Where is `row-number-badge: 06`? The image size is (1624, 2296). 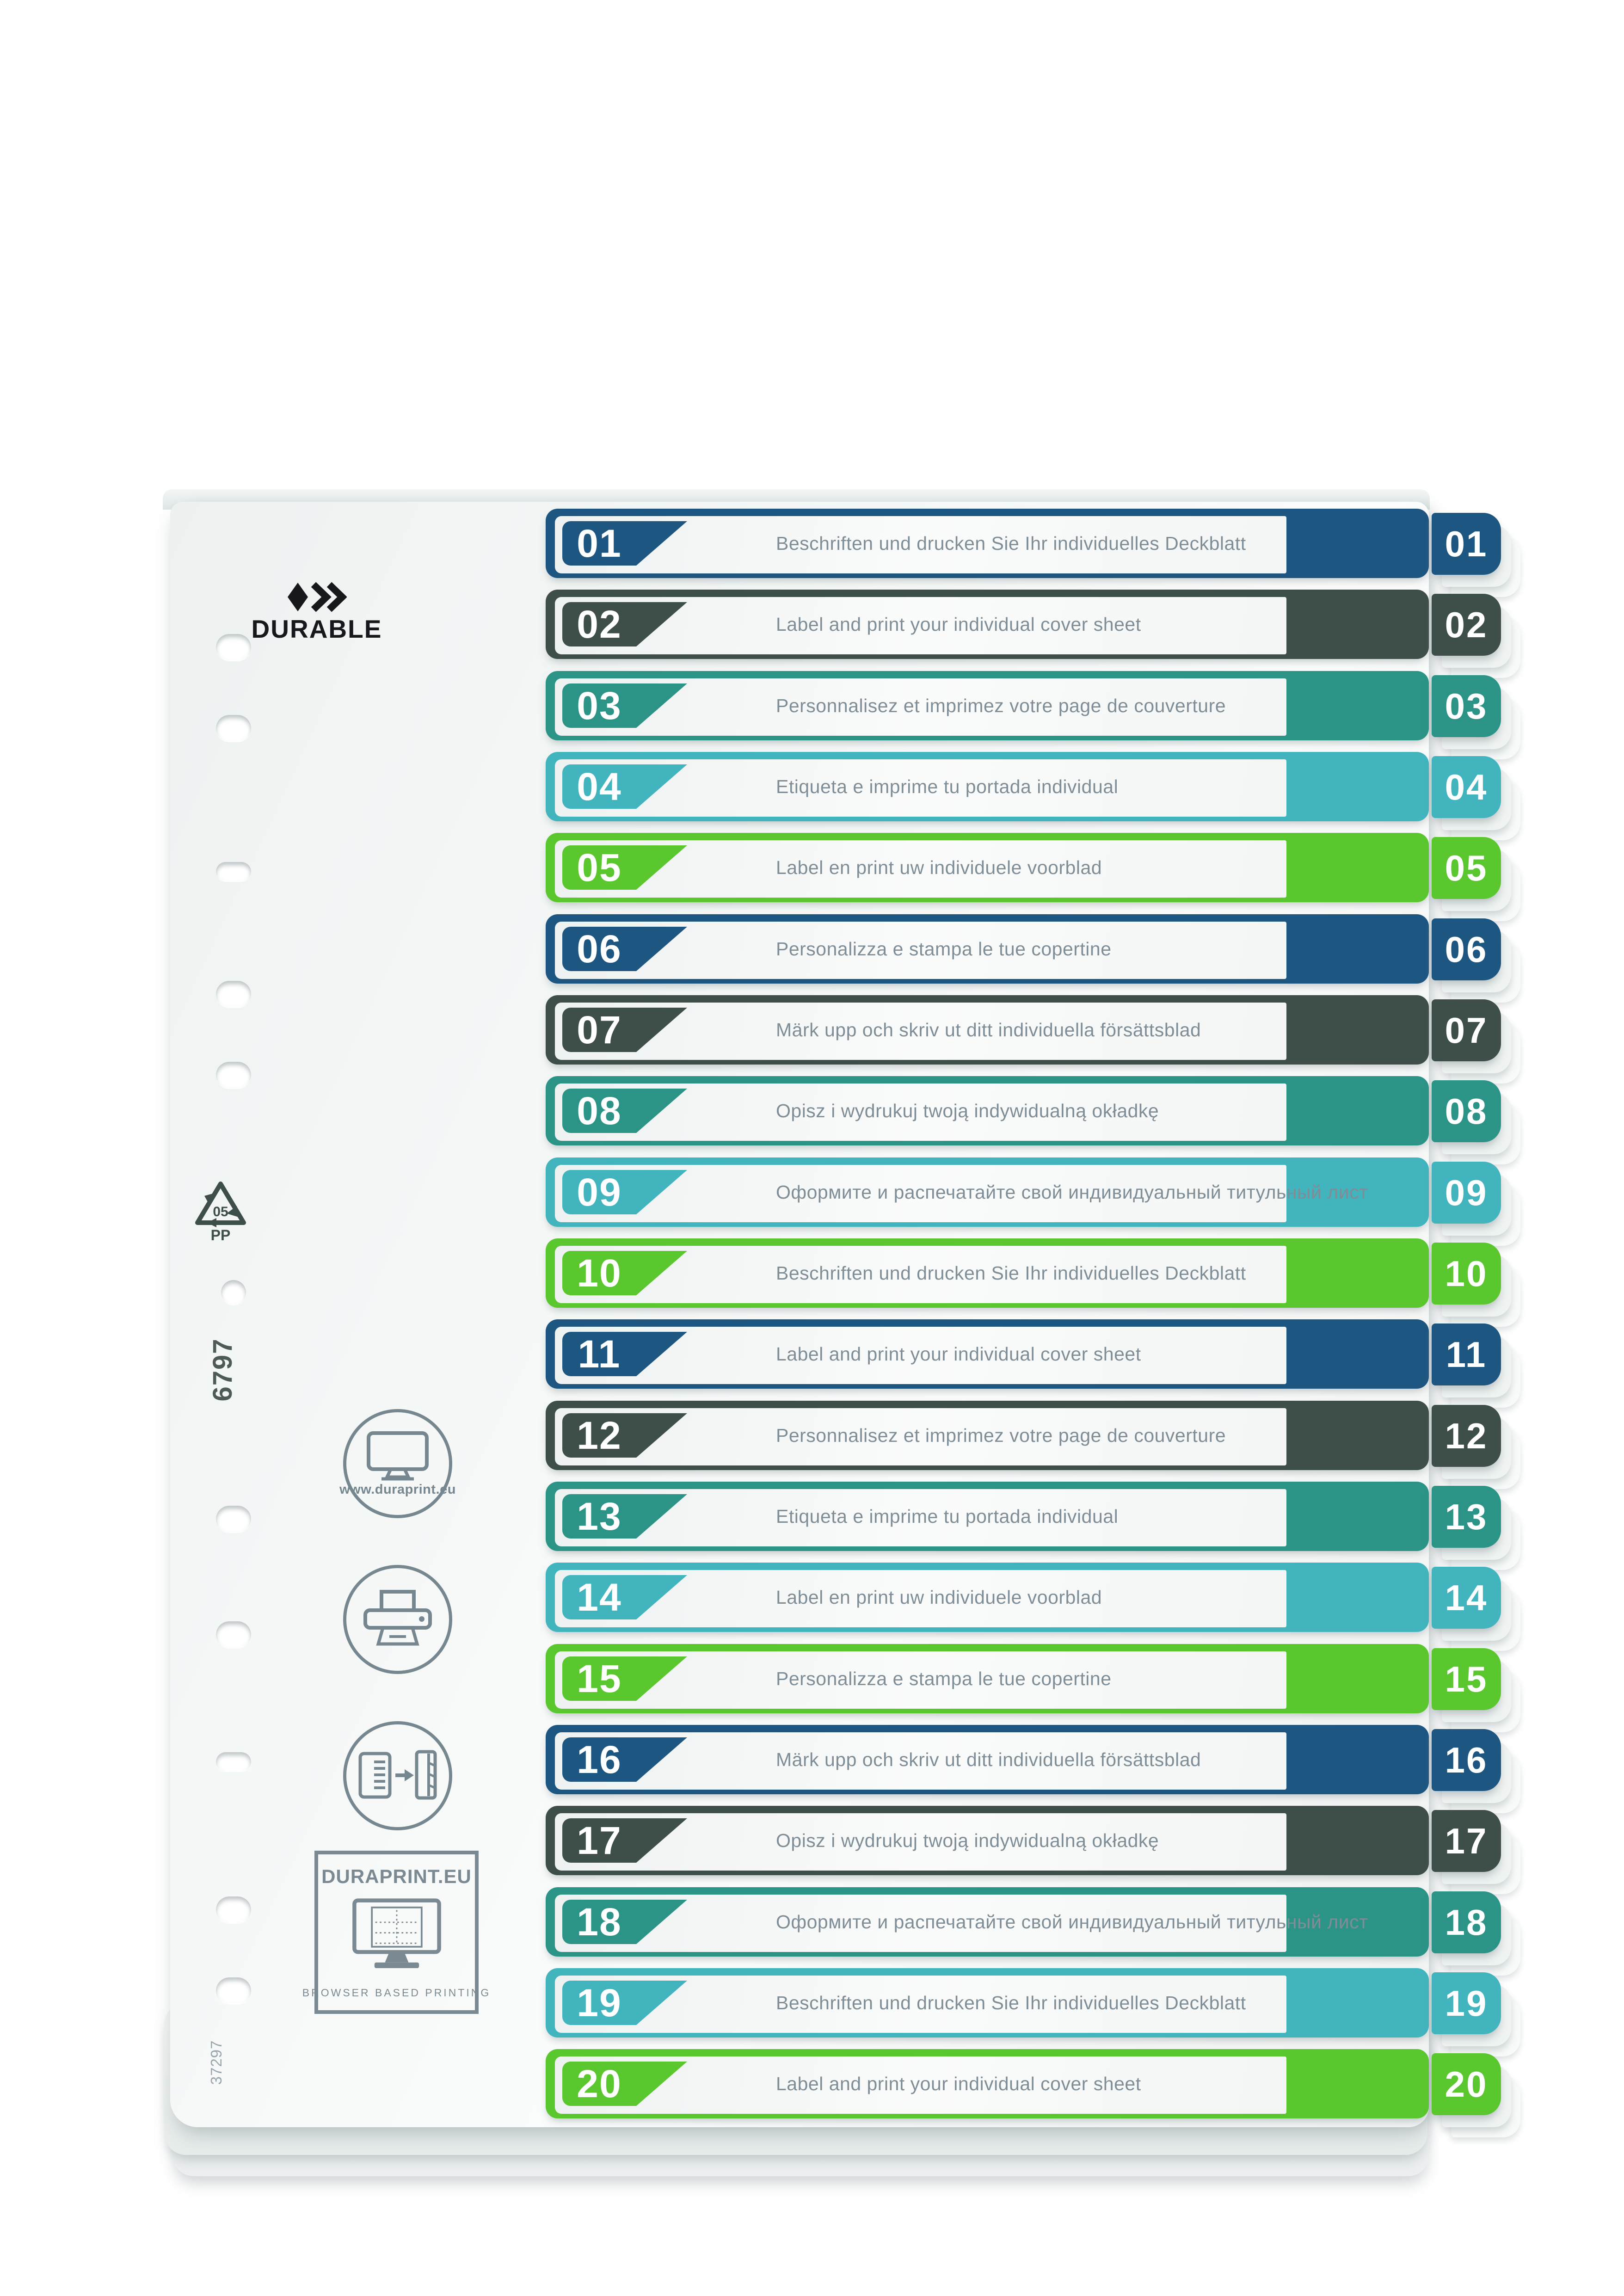
row-number-badge: 06 is located at coordinates (599, 949).